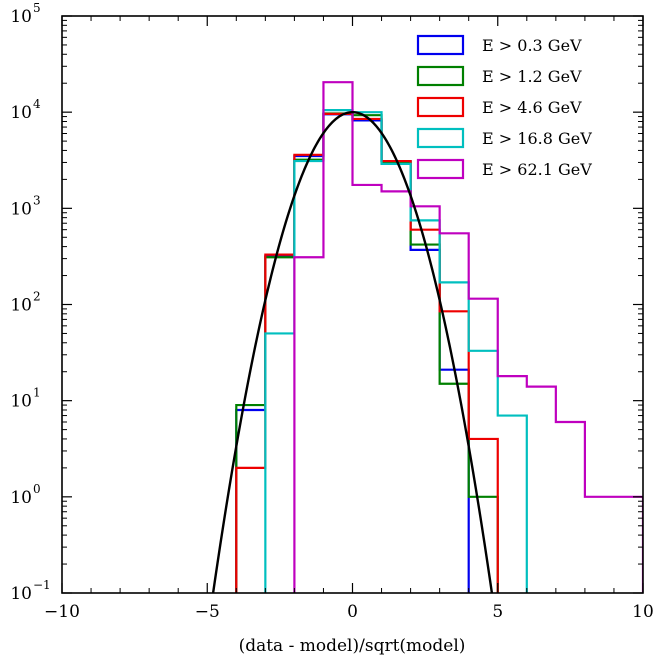 The height and width of the screenshot is (664, 664). I want to click on legend-label: E > 1.2 GeV, so click(532, 76).